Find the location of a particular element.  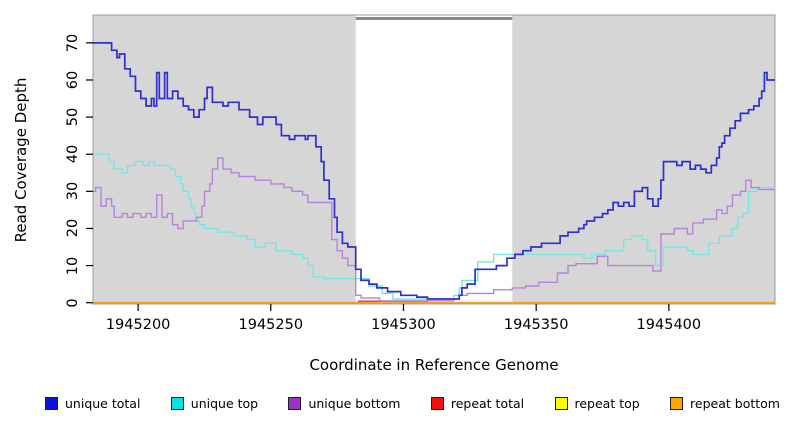

y-tick-label: 0 is located at coordinates (73, 303).